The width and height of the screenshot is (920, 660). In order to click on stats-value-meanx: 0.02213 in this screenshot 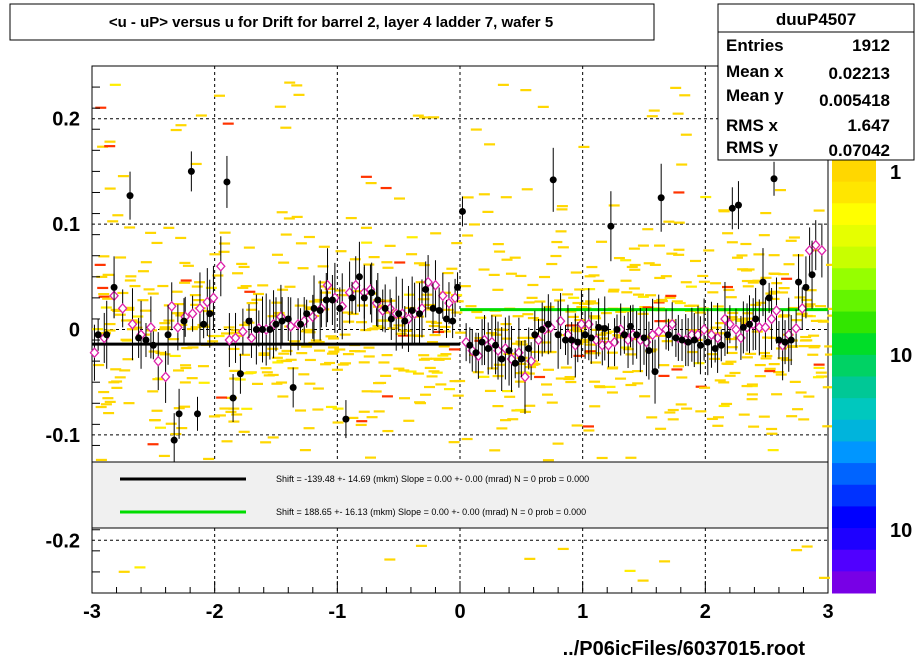, I will do `click(859, 73)`.